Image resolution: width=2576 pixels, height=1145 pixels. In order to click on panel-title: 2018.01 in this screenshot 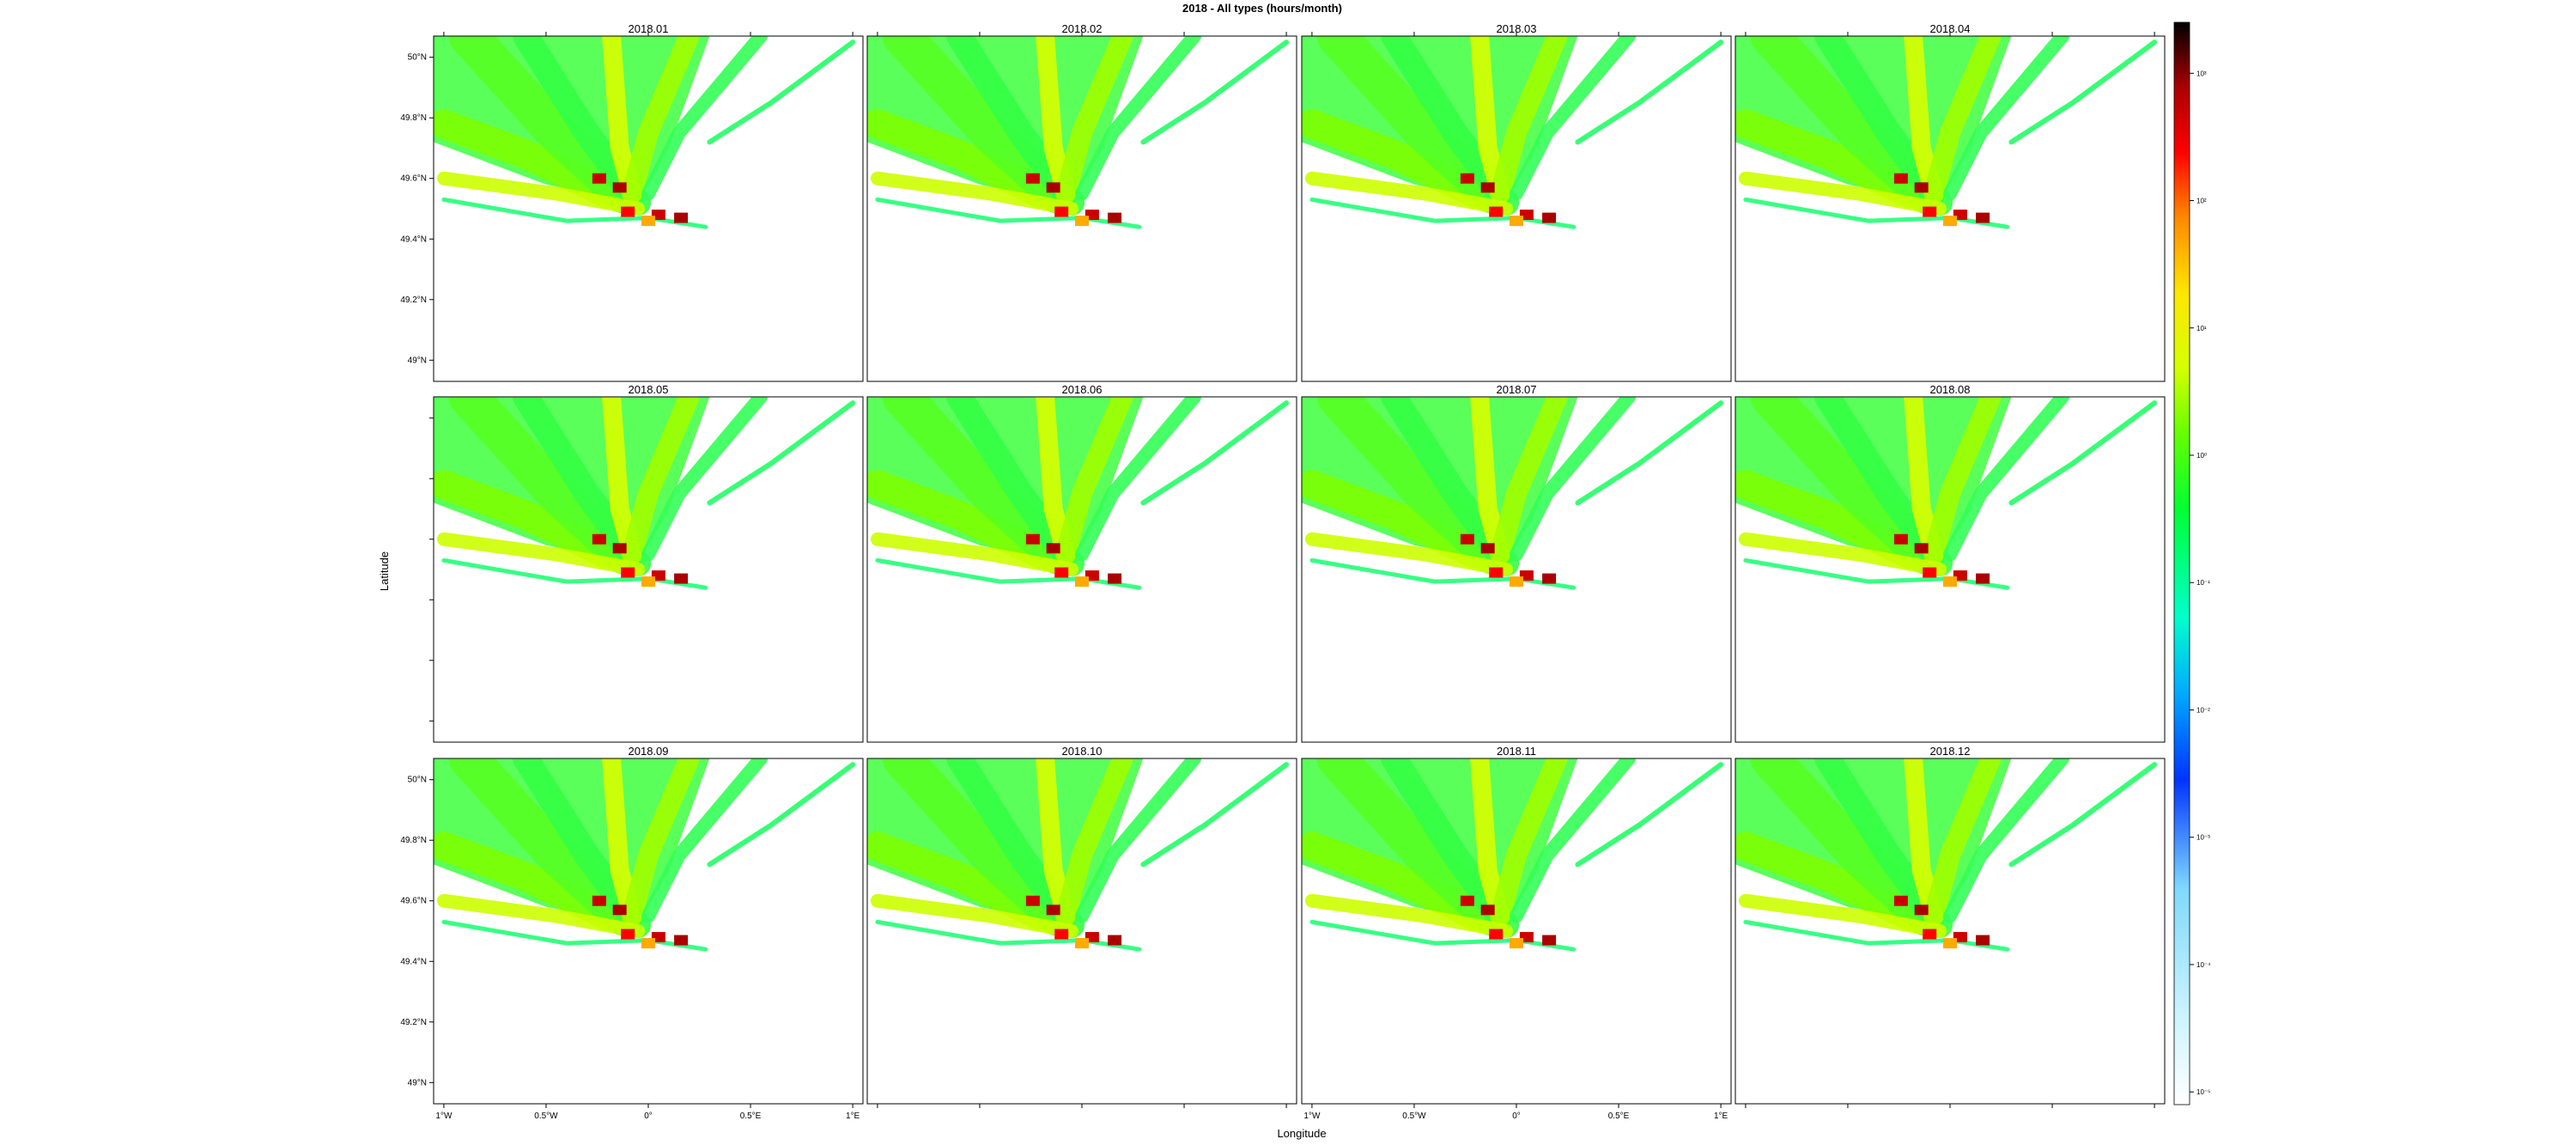, I will do `click(649, 28)`.